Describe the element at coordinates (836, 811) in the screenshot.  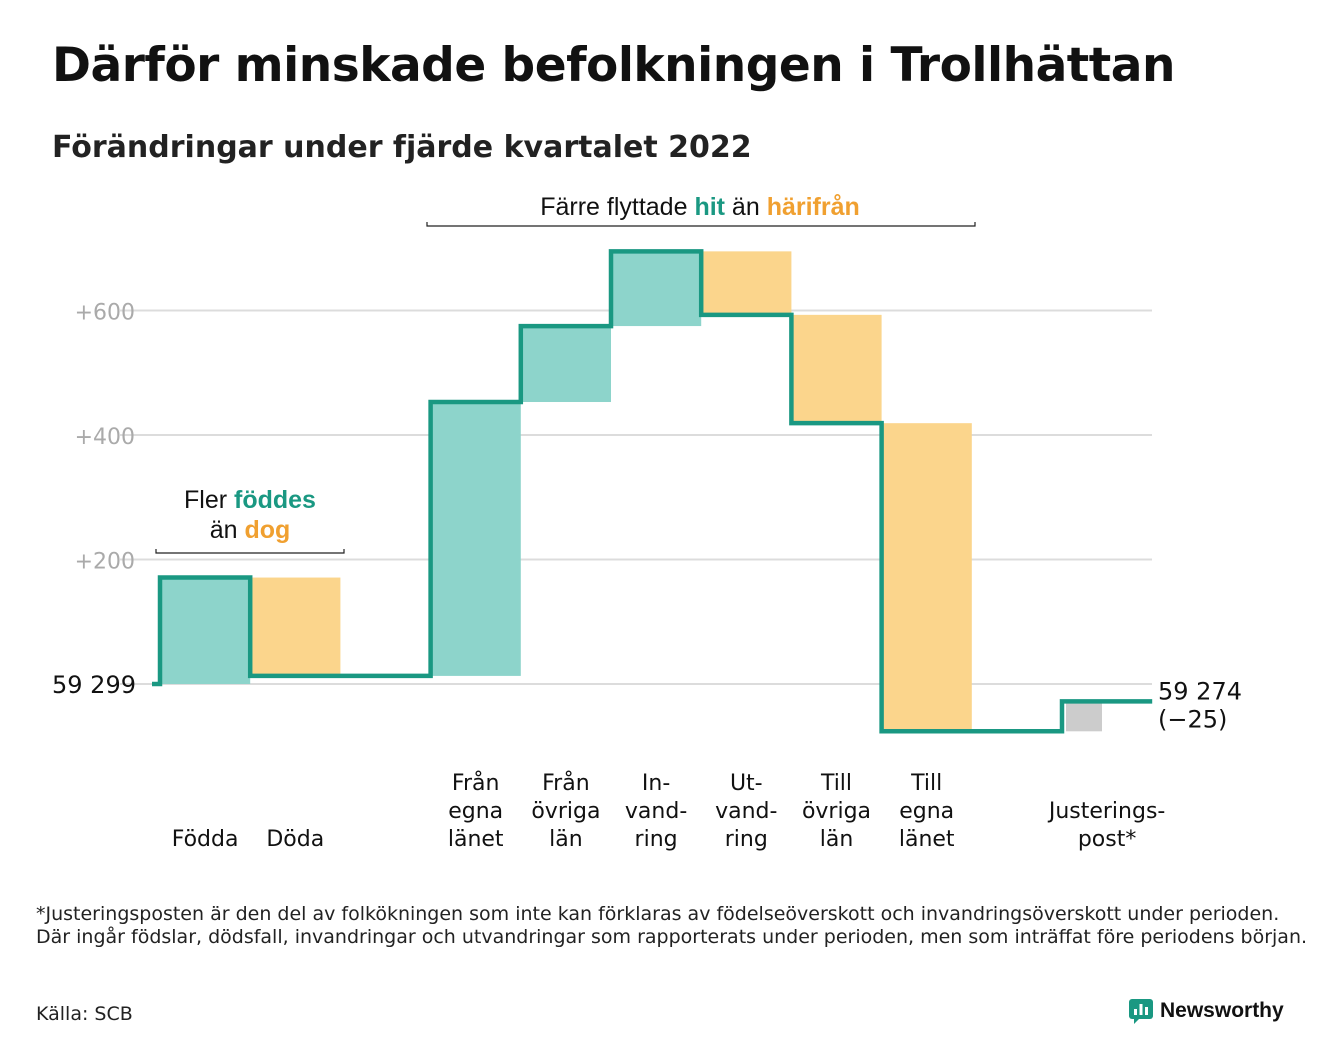
I see `category-label: Till övriga län` at that location.